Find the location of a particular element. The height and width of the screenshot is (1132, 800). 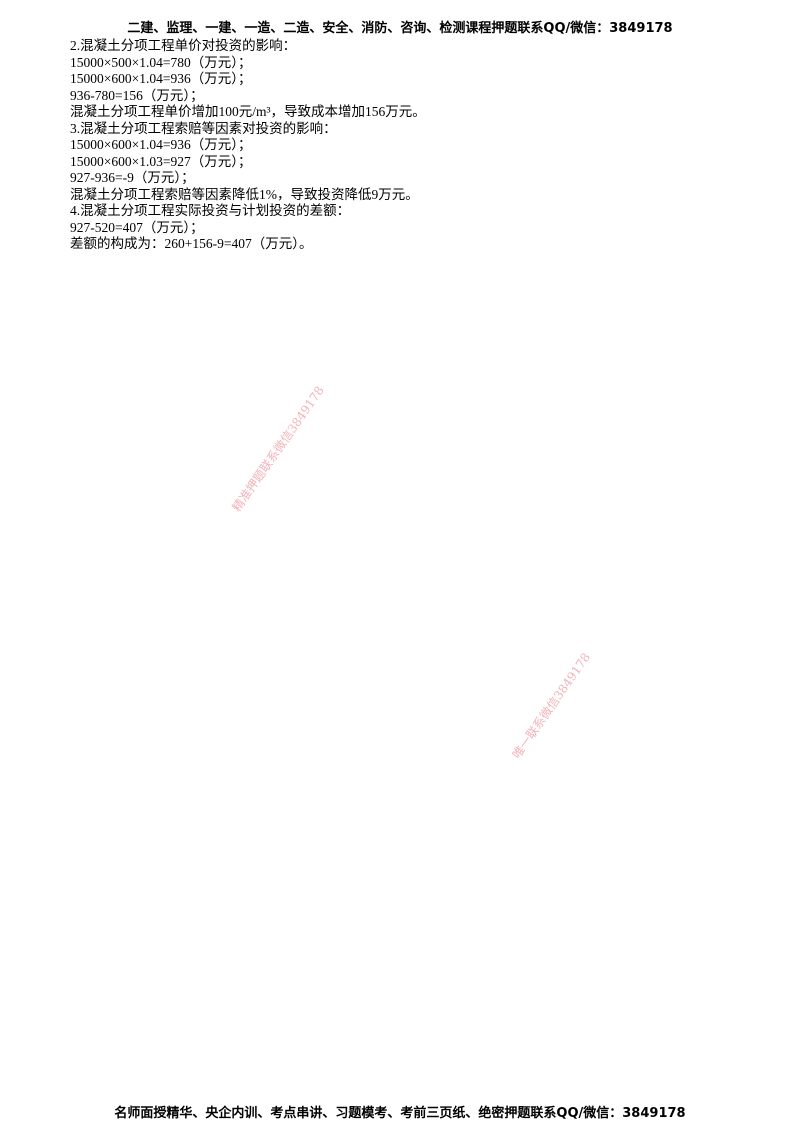

text-line: 927-936=-9（万元）； is located at coordinates (132, 177).